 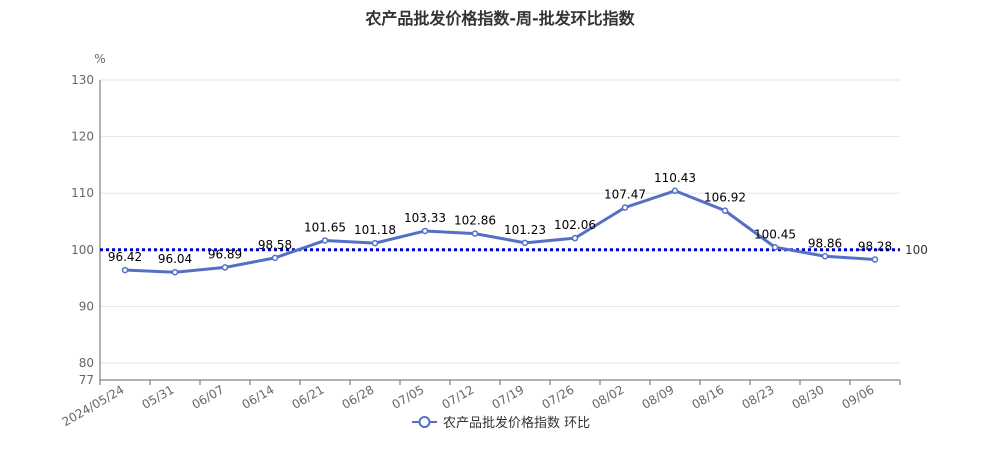 I want to click on series-group, so click(x=500, y=231).